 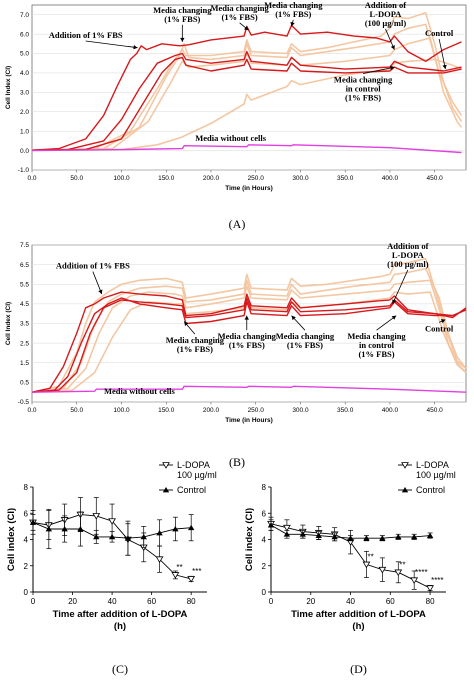 I want to click on significance-label: ***, so click(x=196, y=571).